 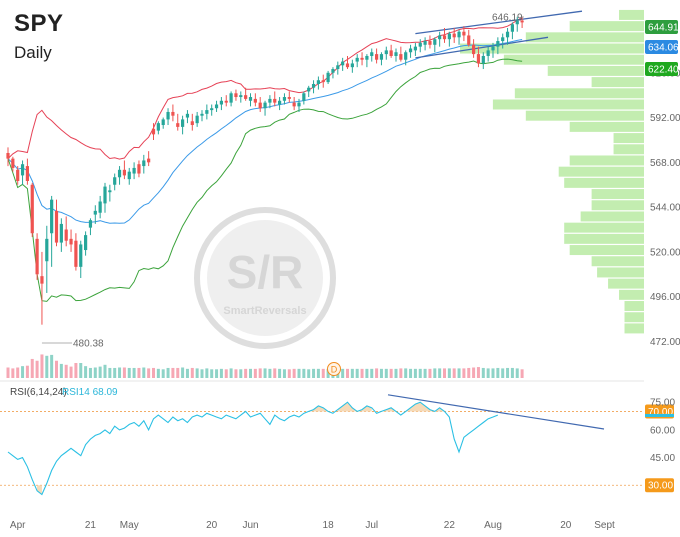 I want to click on event-marker-circle, so click(x=334, y=369).